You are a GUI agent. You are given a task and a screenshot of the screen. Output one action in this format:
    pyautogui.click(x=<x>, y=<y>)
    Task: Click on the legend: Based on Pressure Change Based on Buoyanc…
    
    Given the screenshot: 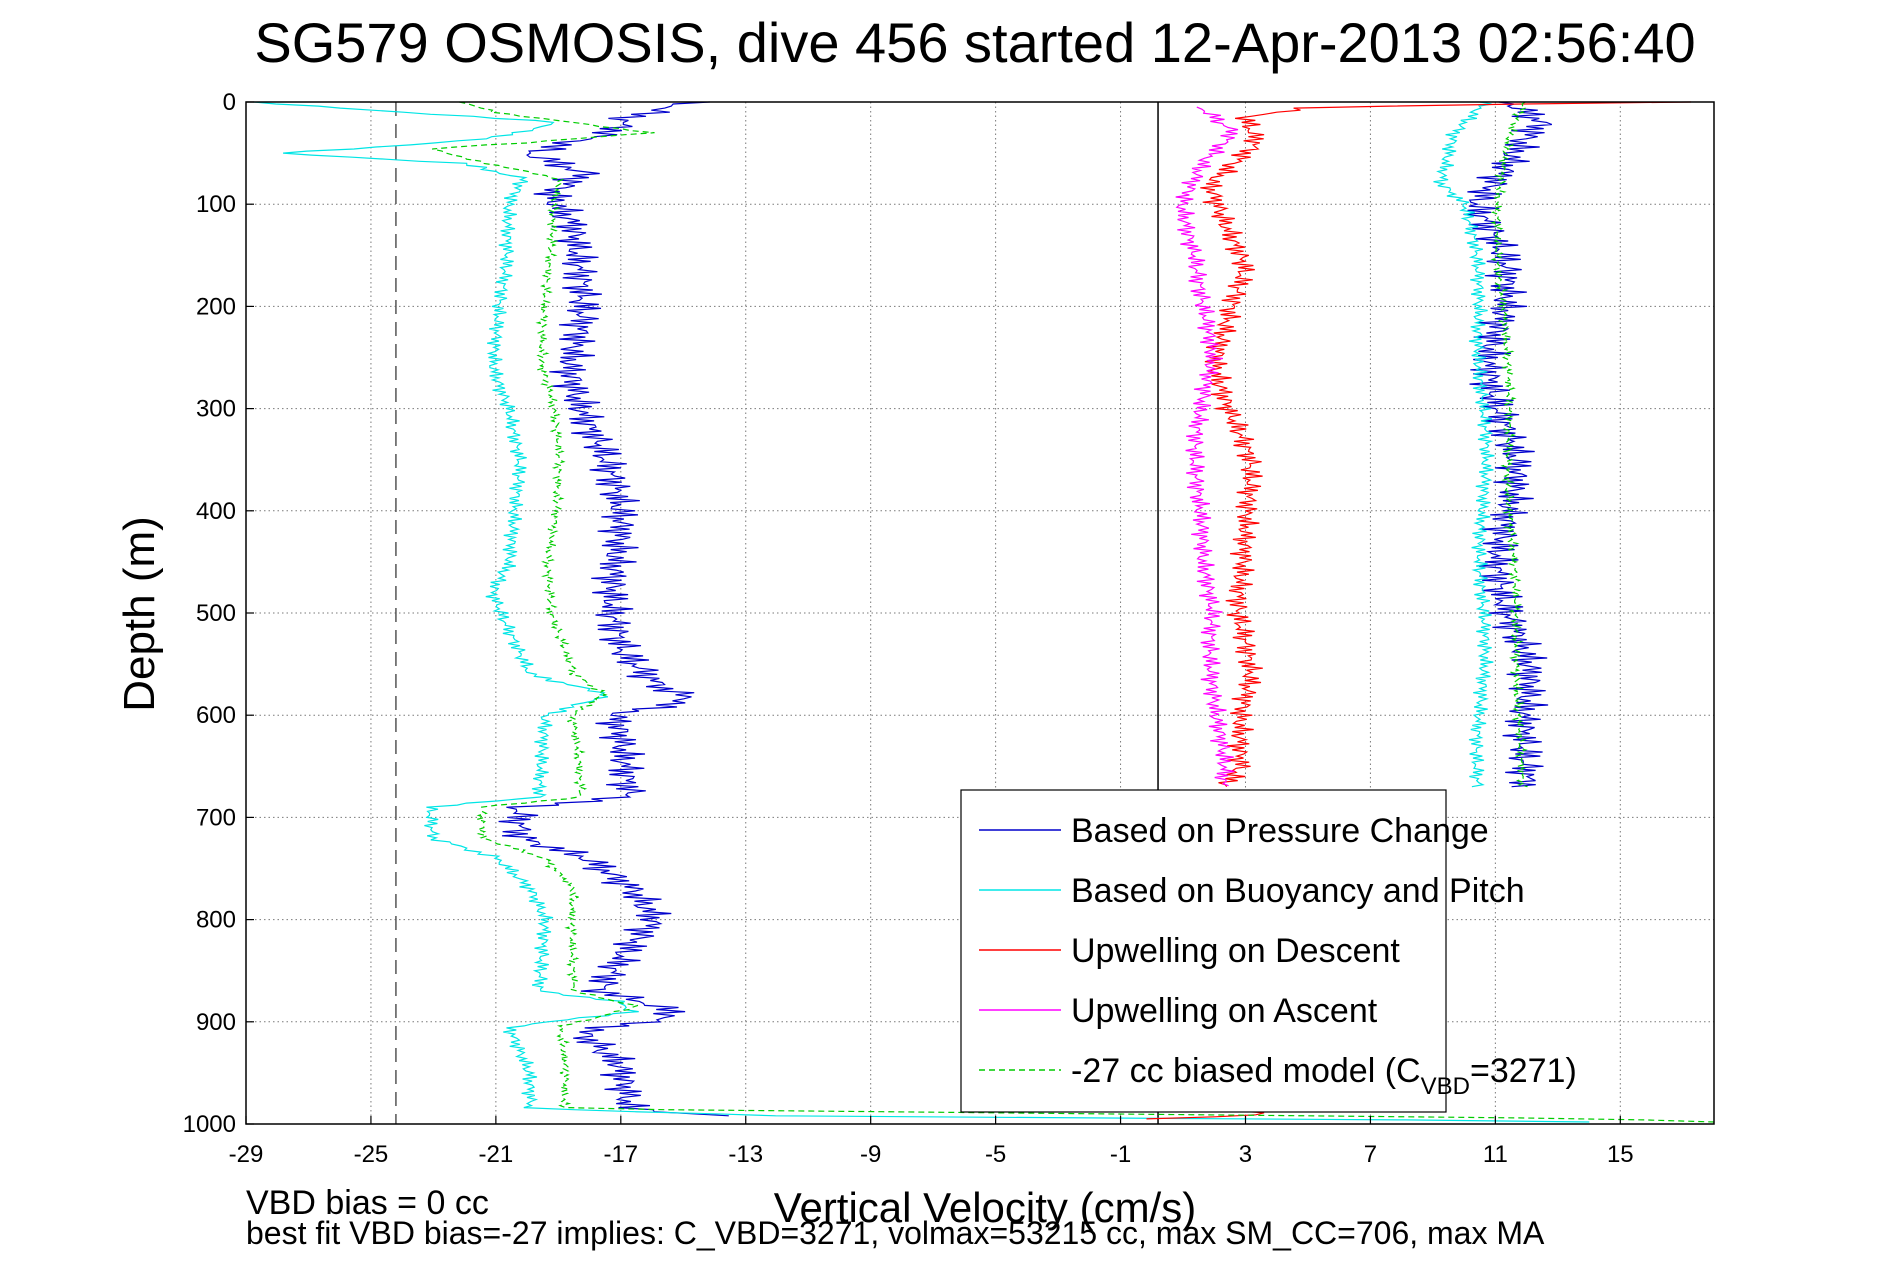 What is the action you would take?
    pyautogui.click(x=1268, y=951)
    